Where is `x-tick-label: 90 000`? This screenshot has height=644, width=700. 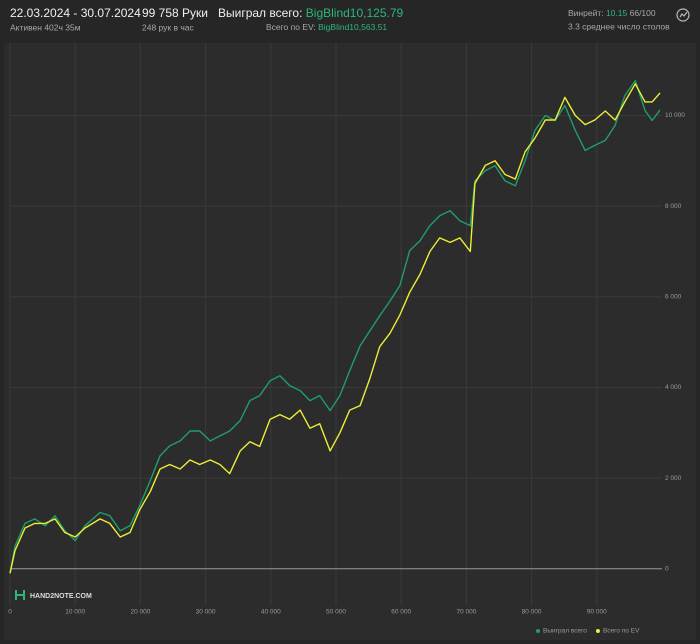
x-tick-label: 90 000 is located at coordinates (597, 612).